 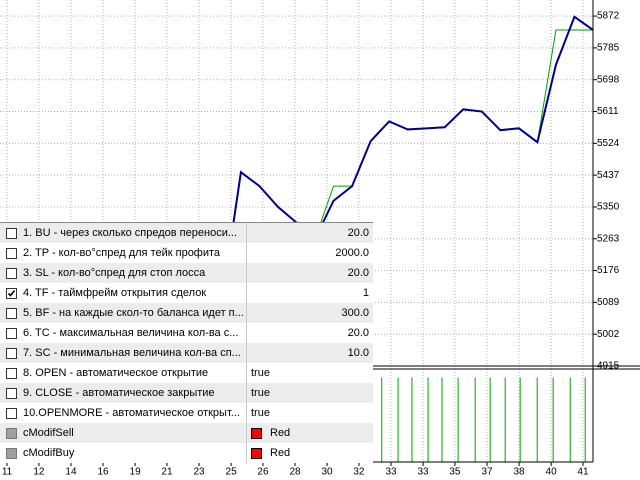 I want to click on property-row: cModifSell Red, so click(x=186, y=433).